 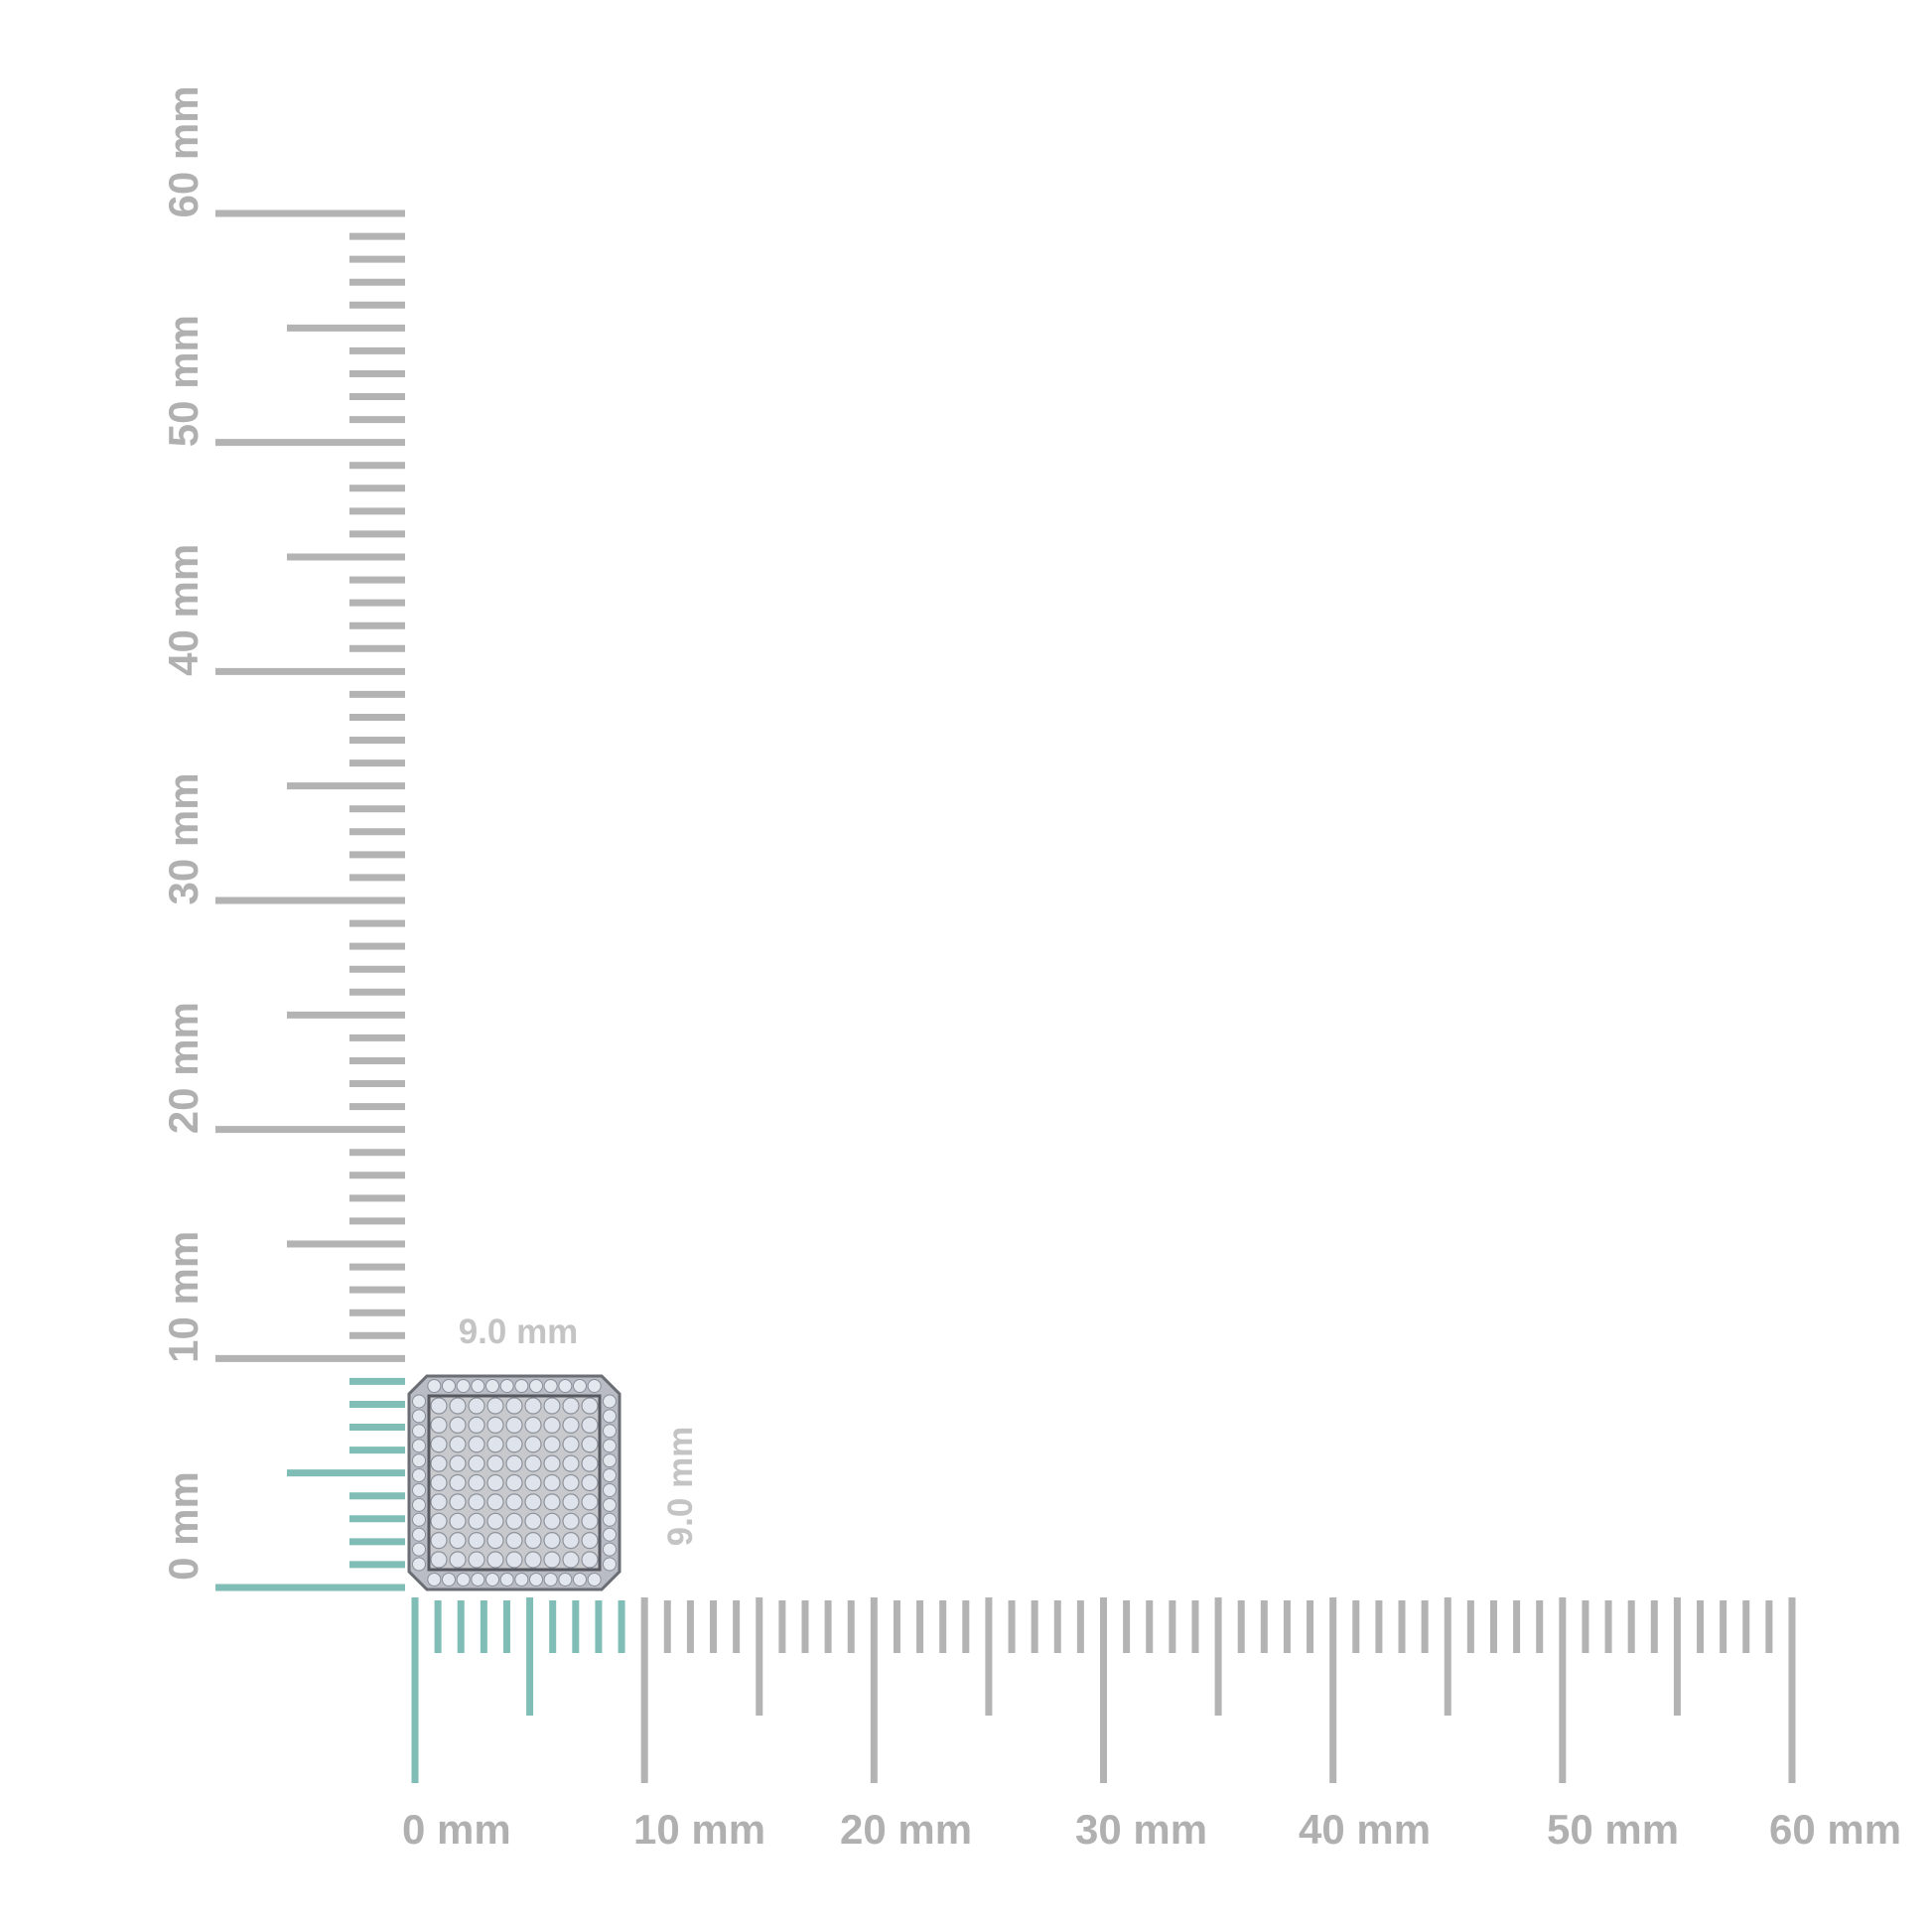 What do you see at coordinates (906, 1830) in the screenshot?
I see `horizontal-tick-label: 20 mm` at bounding box center [906, 1830].